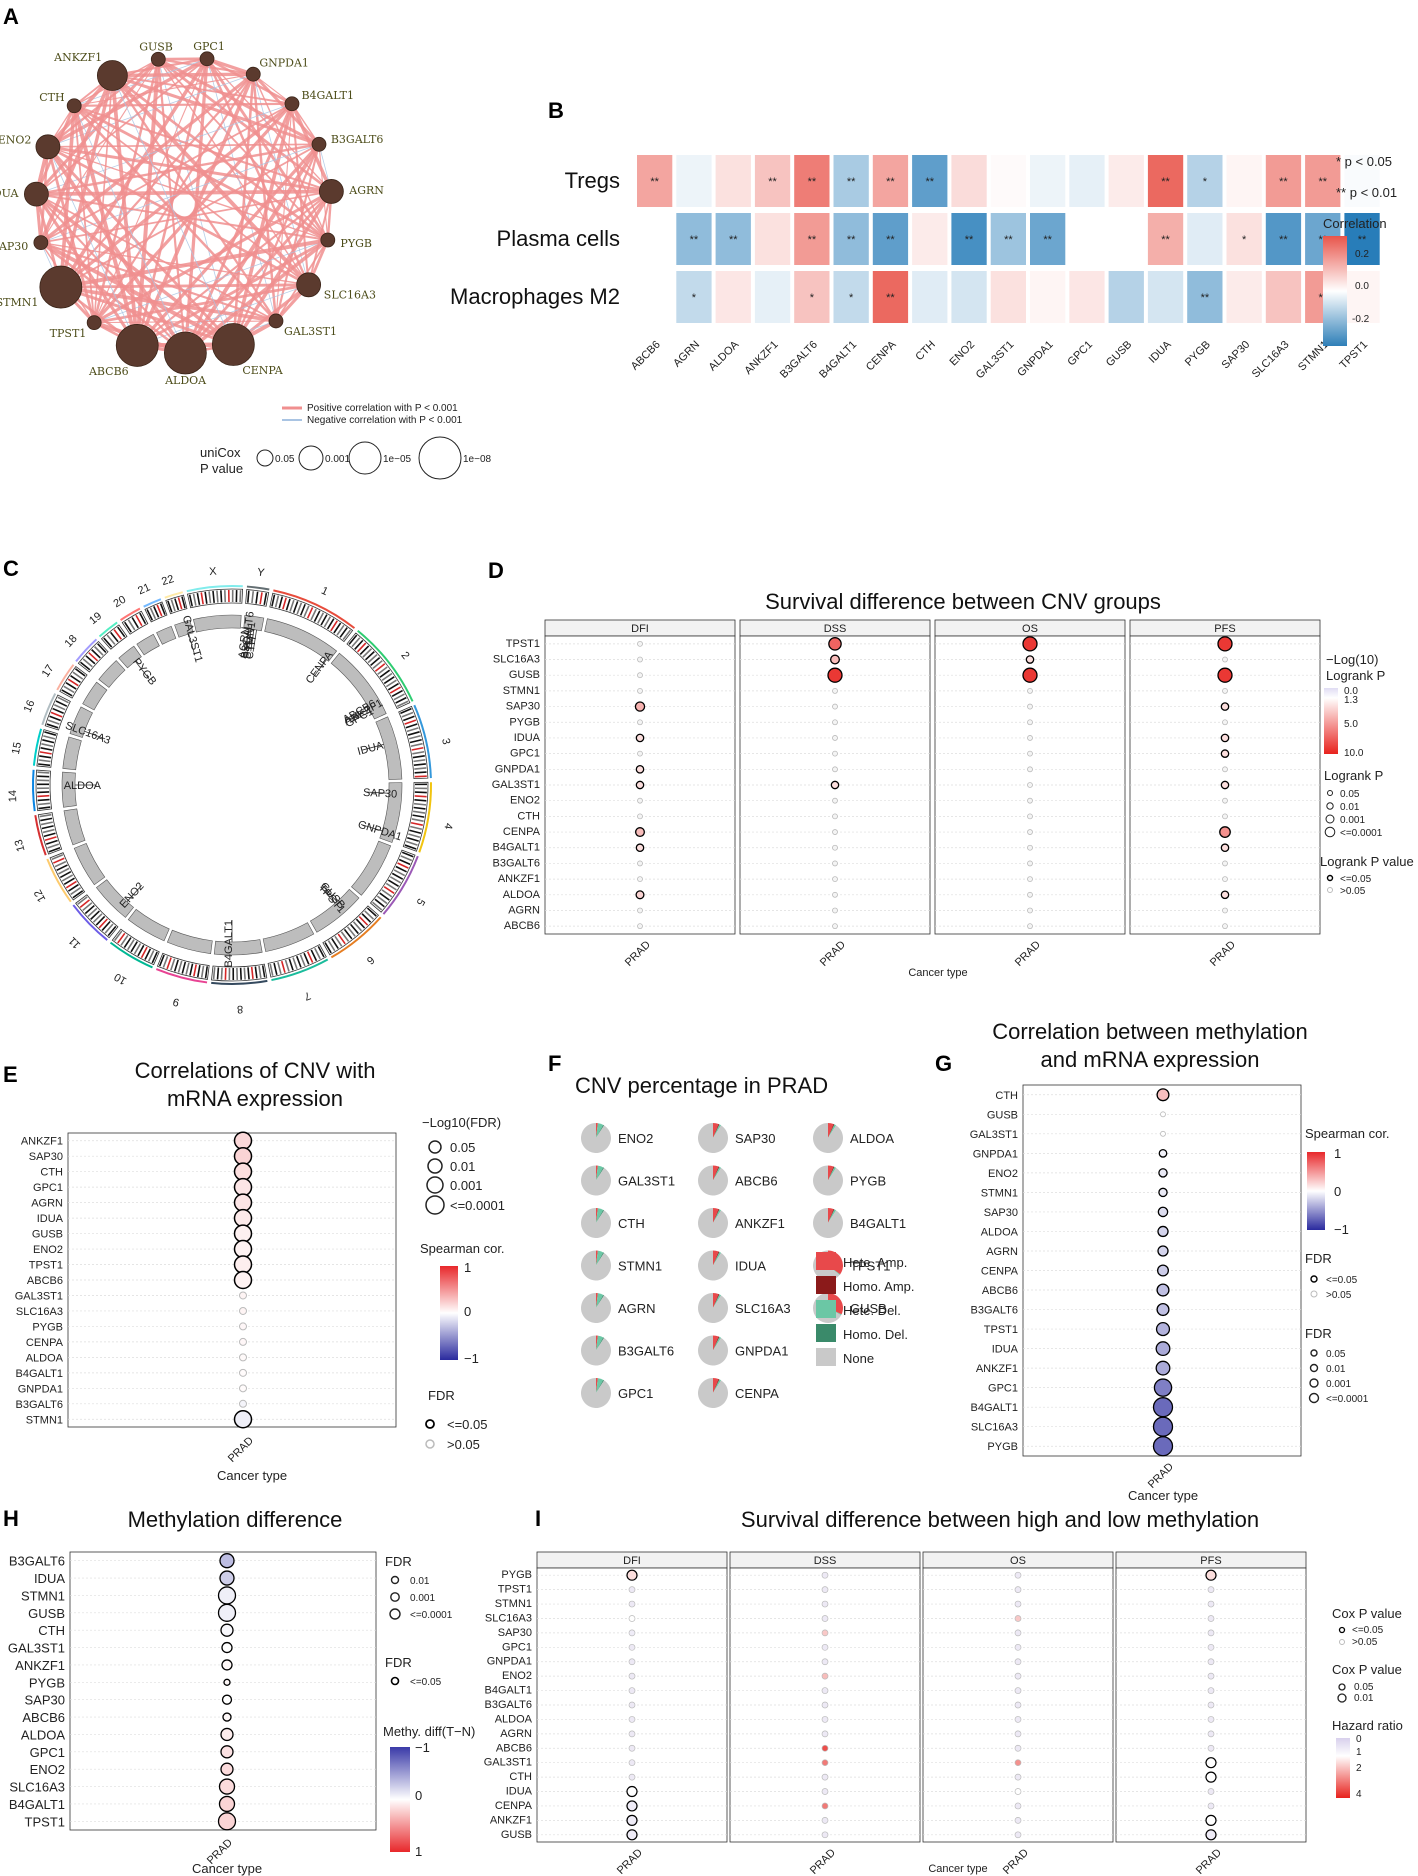  I want to click on h-gene-label: STMN1, so click(43, 1595).